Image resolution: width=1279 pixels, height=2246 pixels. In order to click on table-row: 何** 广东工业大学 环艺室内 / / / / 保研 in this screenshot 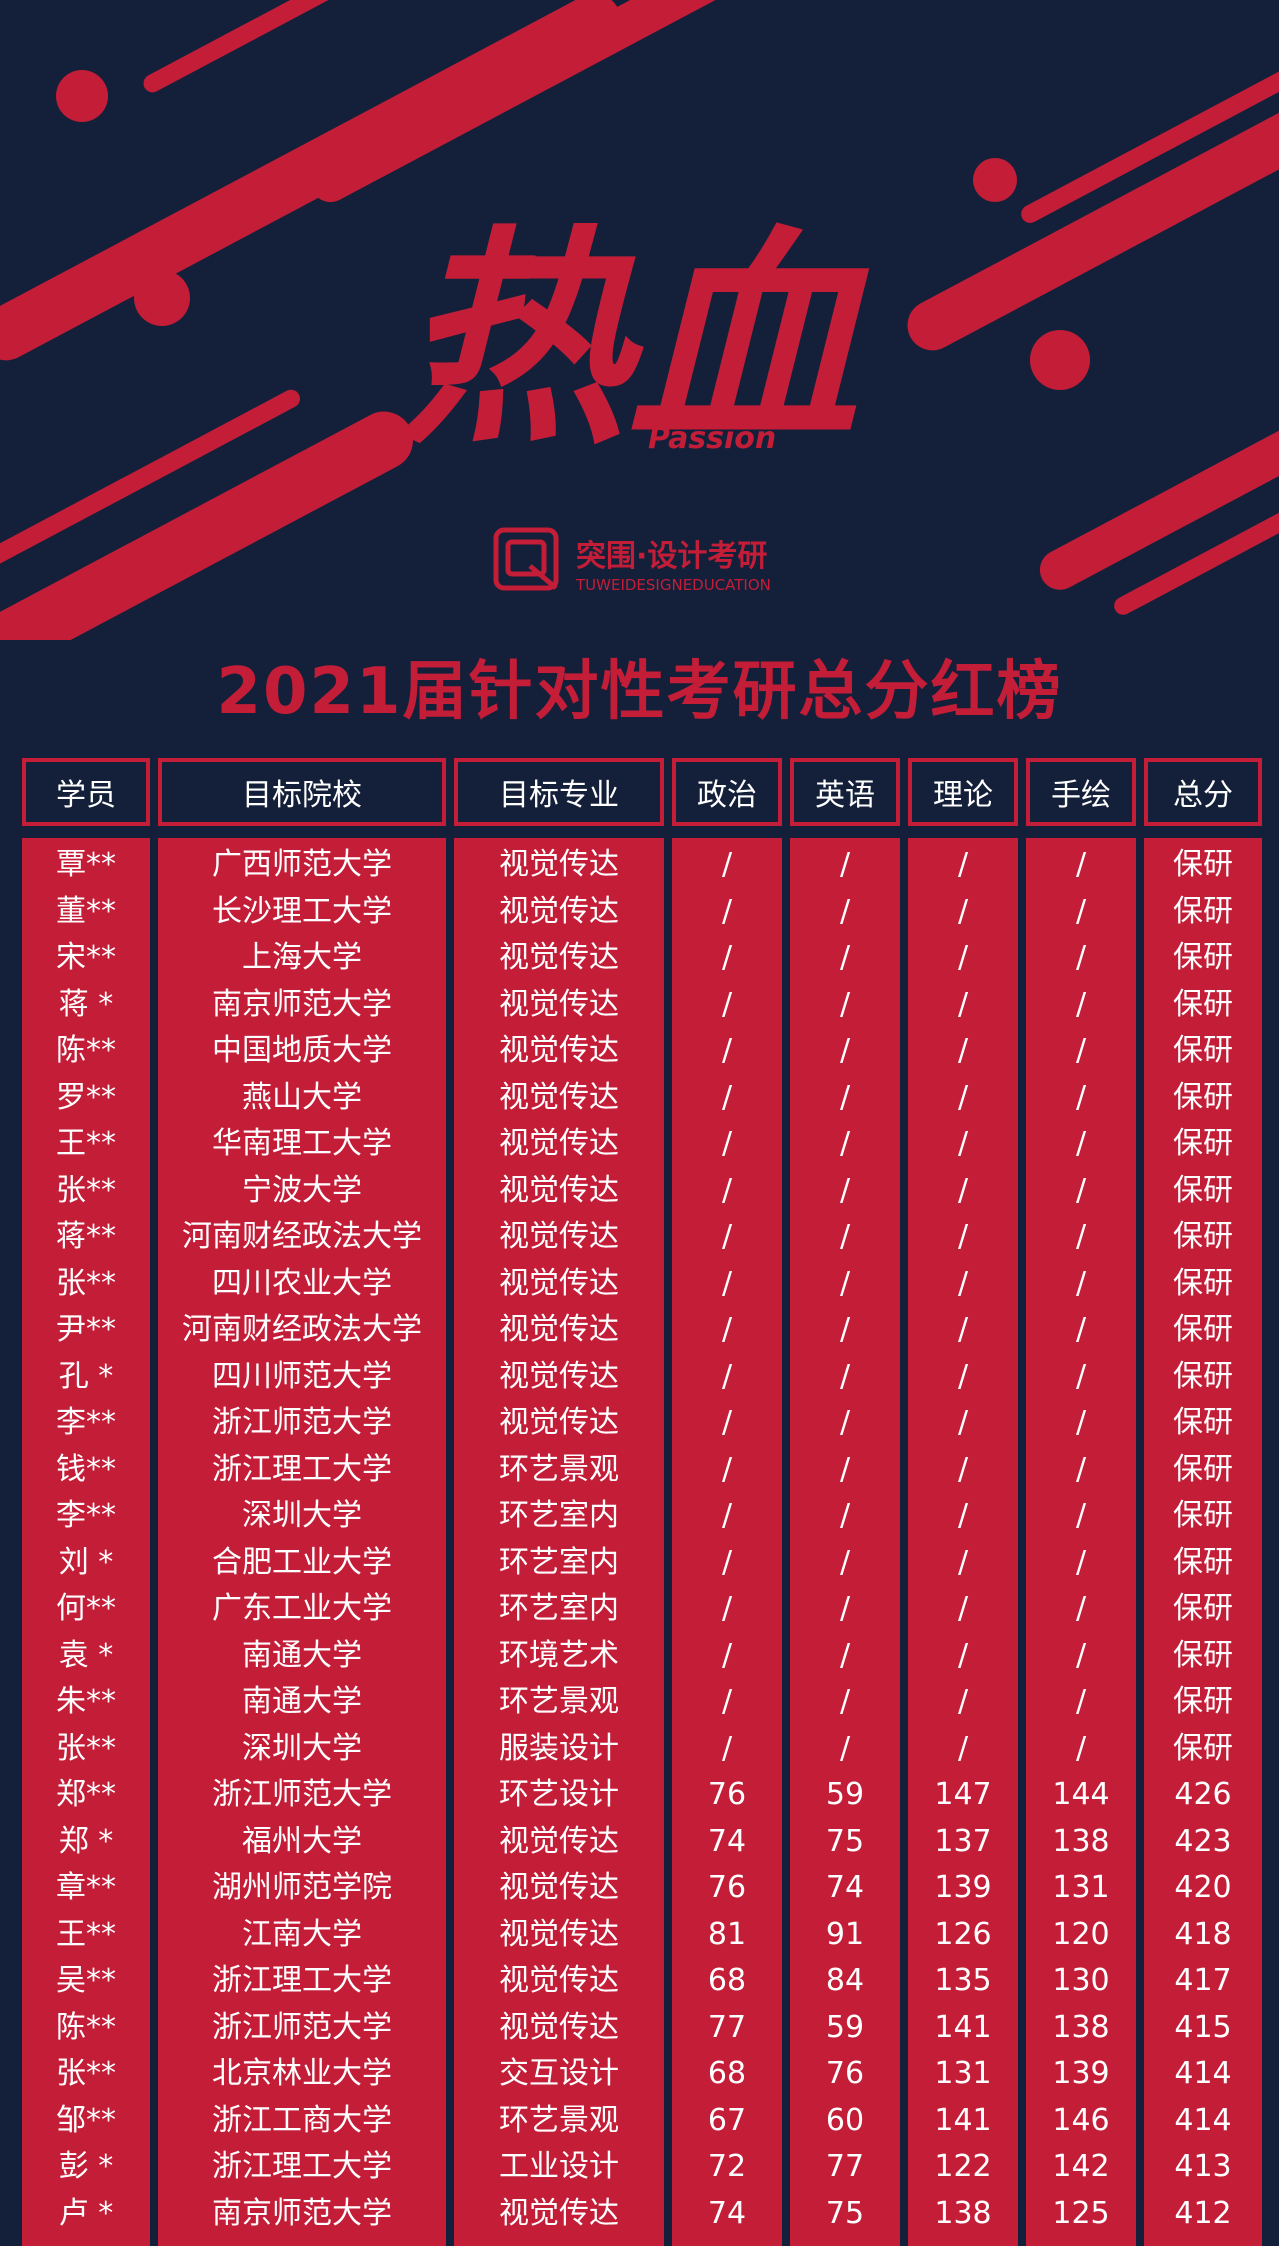, I will do `click(639, 1609)`.